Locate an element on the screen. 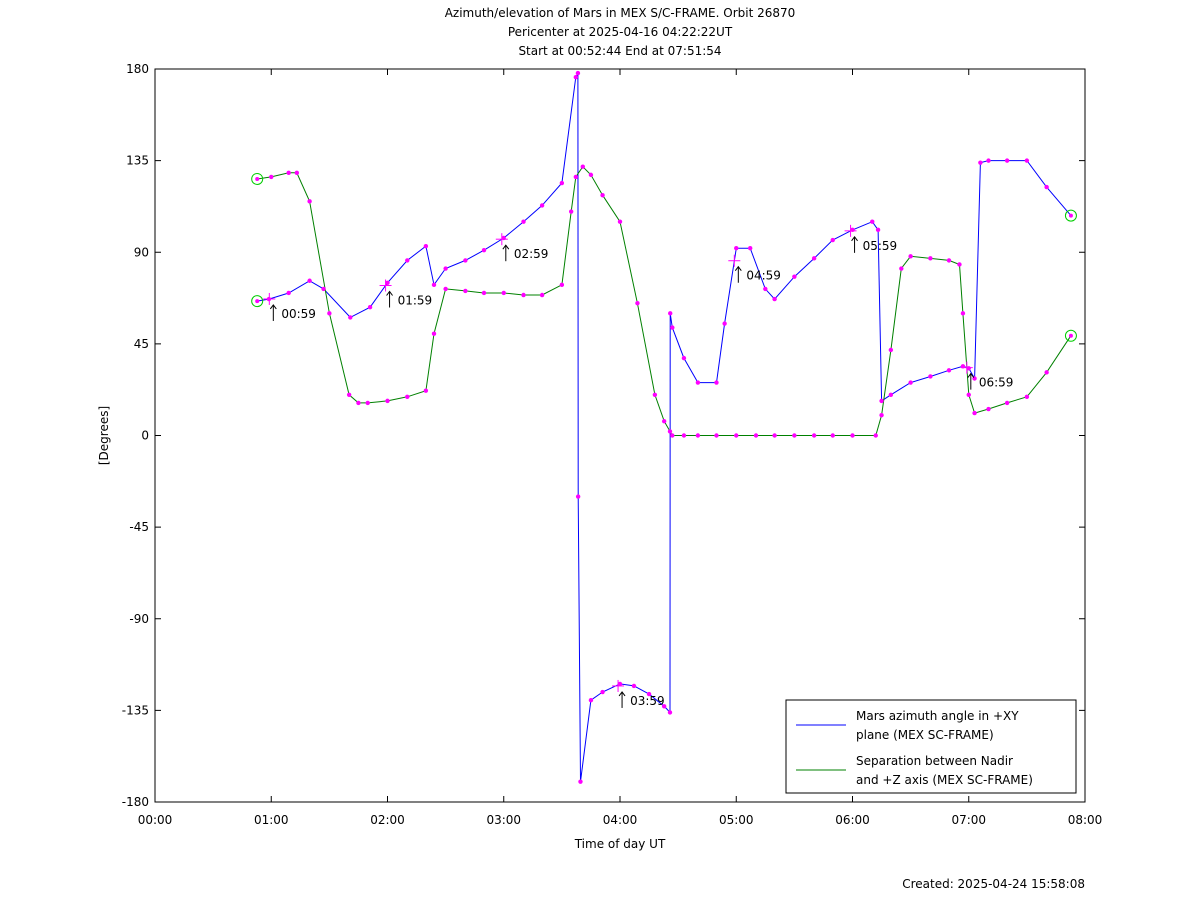  y-tick-label: -180 is located at coordinates (135, 802).